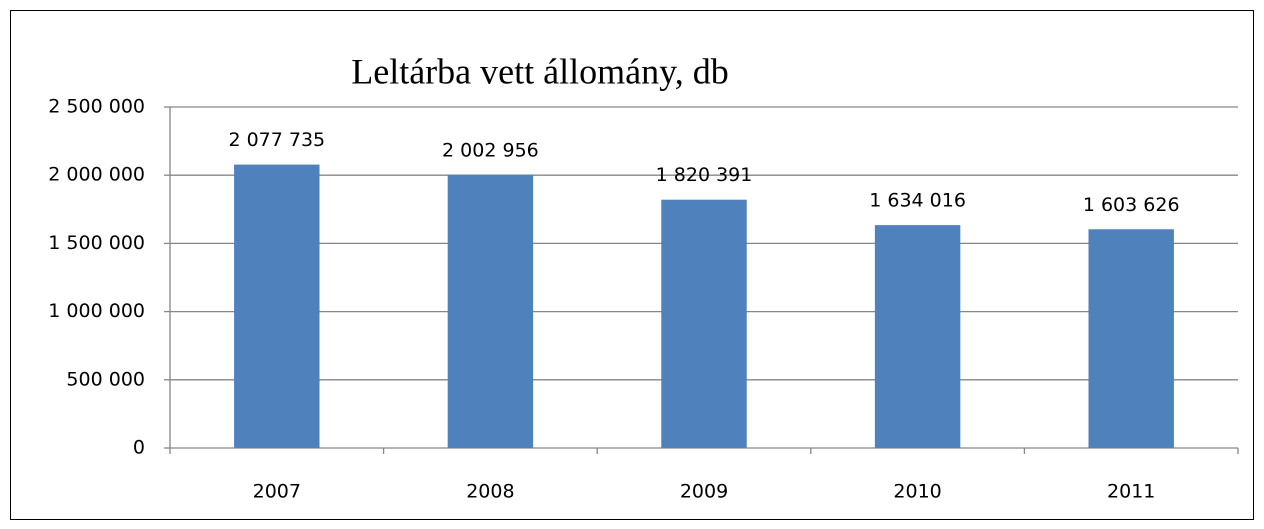  I want to click on y-tick-label: 500 000, so click(105, 379).